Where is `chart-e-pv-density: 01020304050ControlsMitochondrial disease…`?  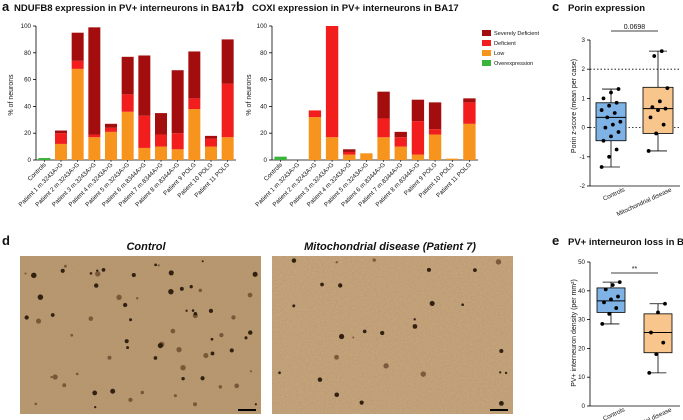
chart-e-pv-density: 01020304050ControlsMitochondrial disease… is located at coordinates (629, 339).